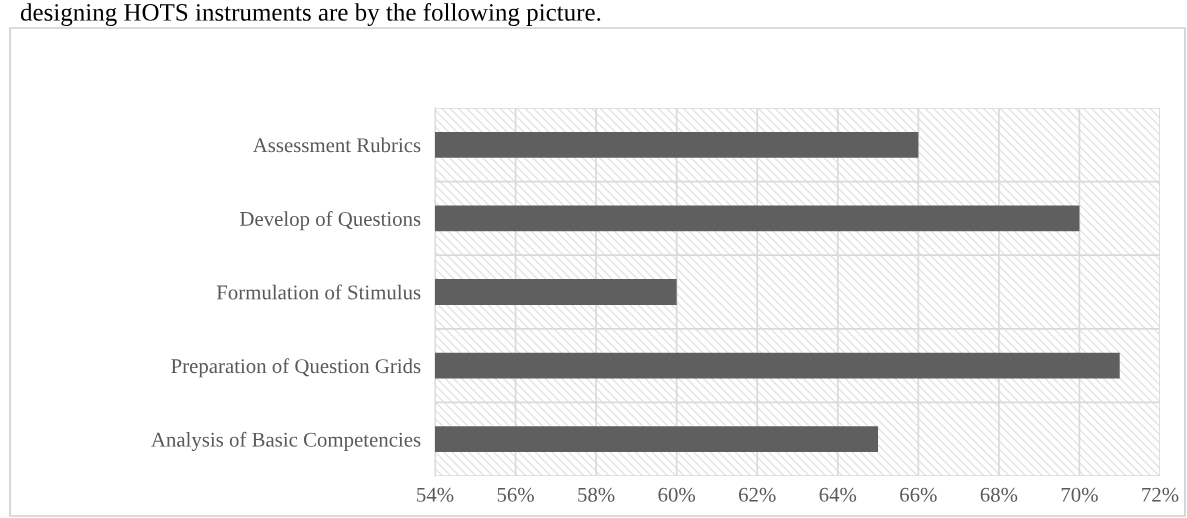 This screenshot has height=518, width=1187. What do you see at coordinates (999, 494) in the screenshot?
I see `x-tick-label: 68%` at bounding box center [999, 494].